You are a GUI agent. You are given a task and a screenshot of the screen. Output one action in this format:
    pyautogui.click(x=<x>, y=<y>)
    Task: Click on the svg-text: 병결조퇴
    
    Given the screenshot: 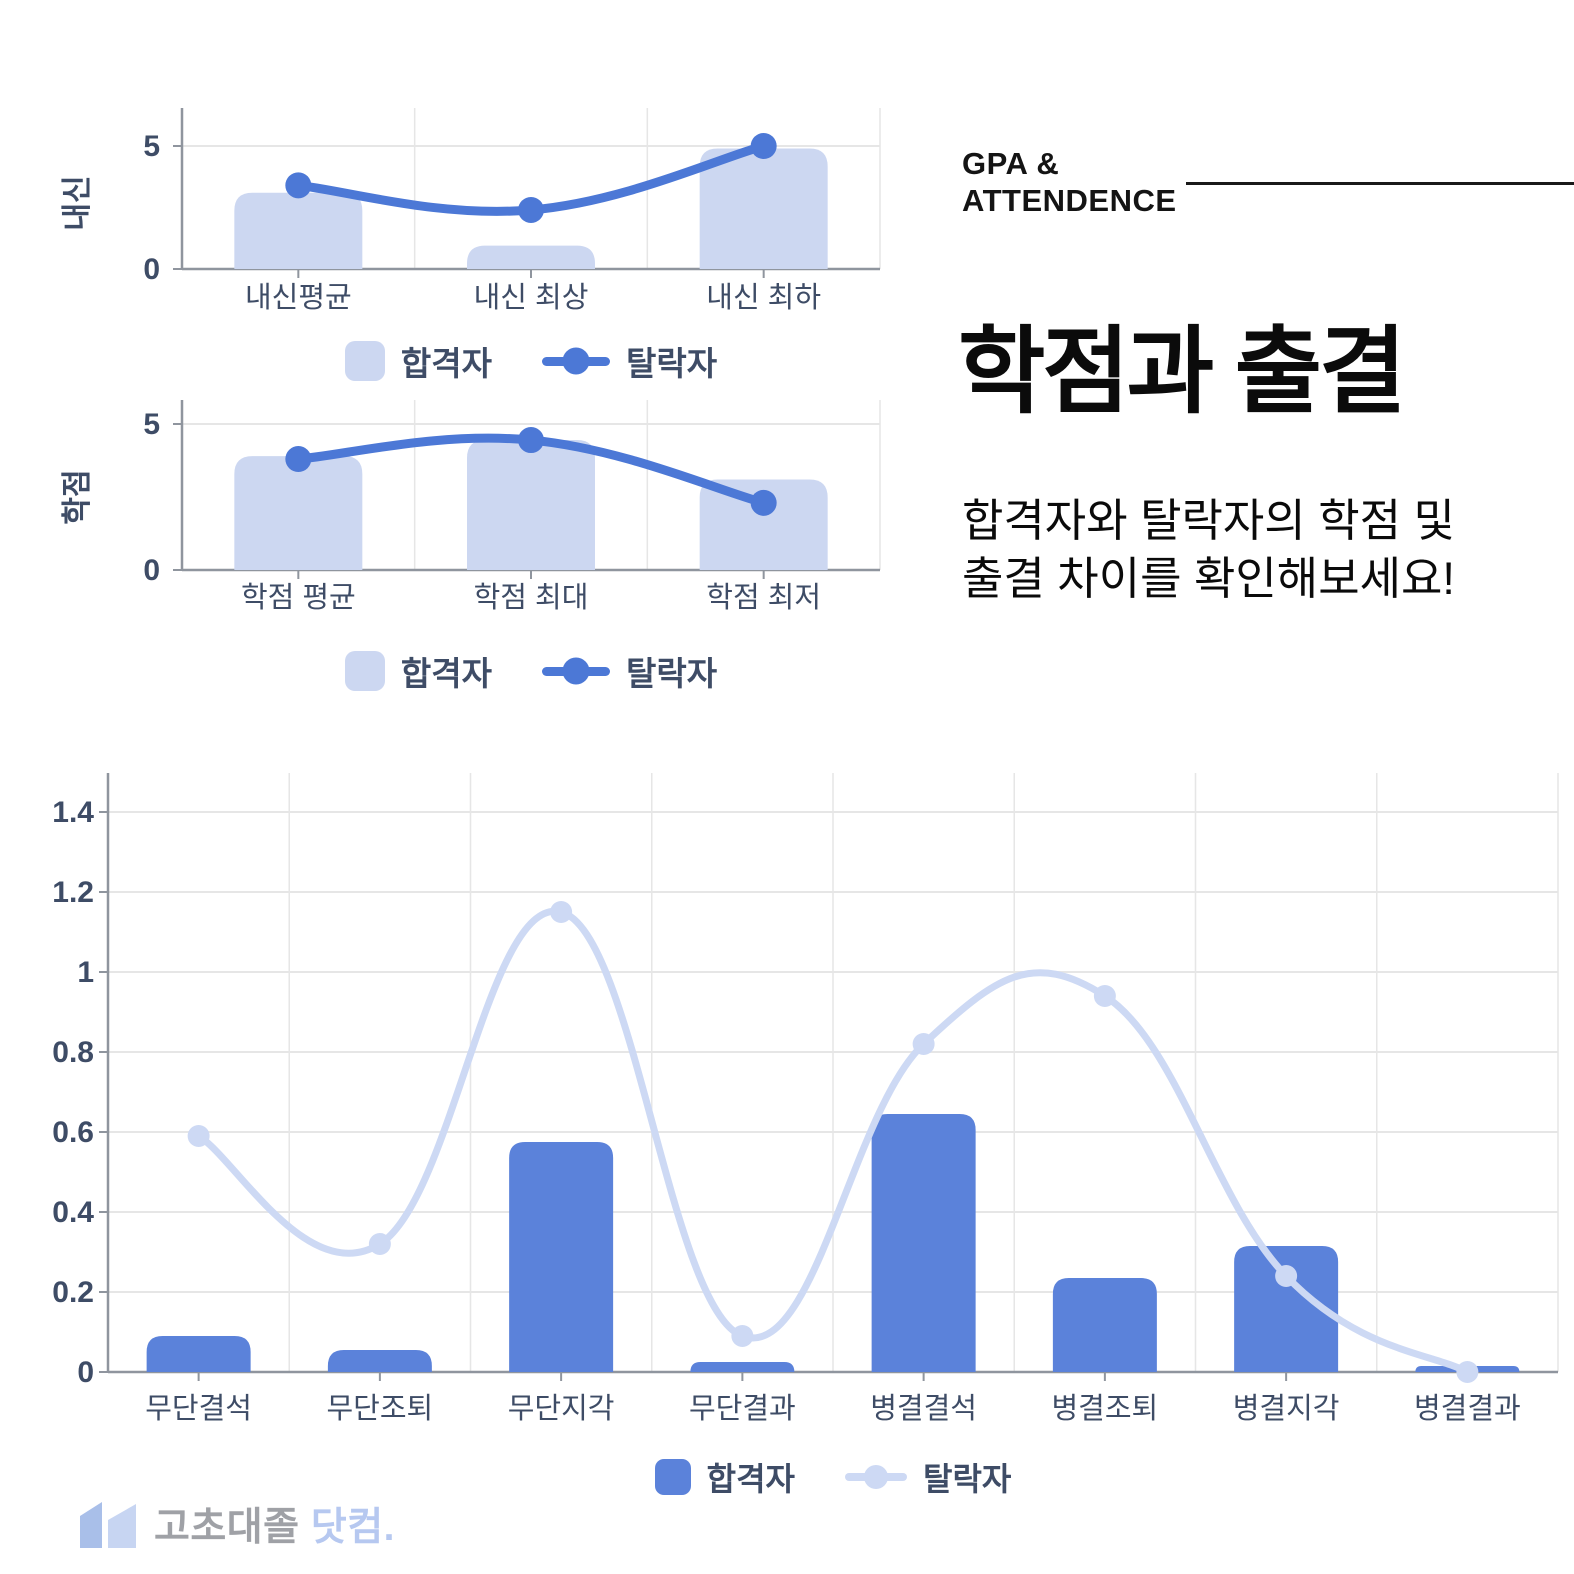 What is the action you would take?
    pyautogui.click(x=1105, y=1409)
    